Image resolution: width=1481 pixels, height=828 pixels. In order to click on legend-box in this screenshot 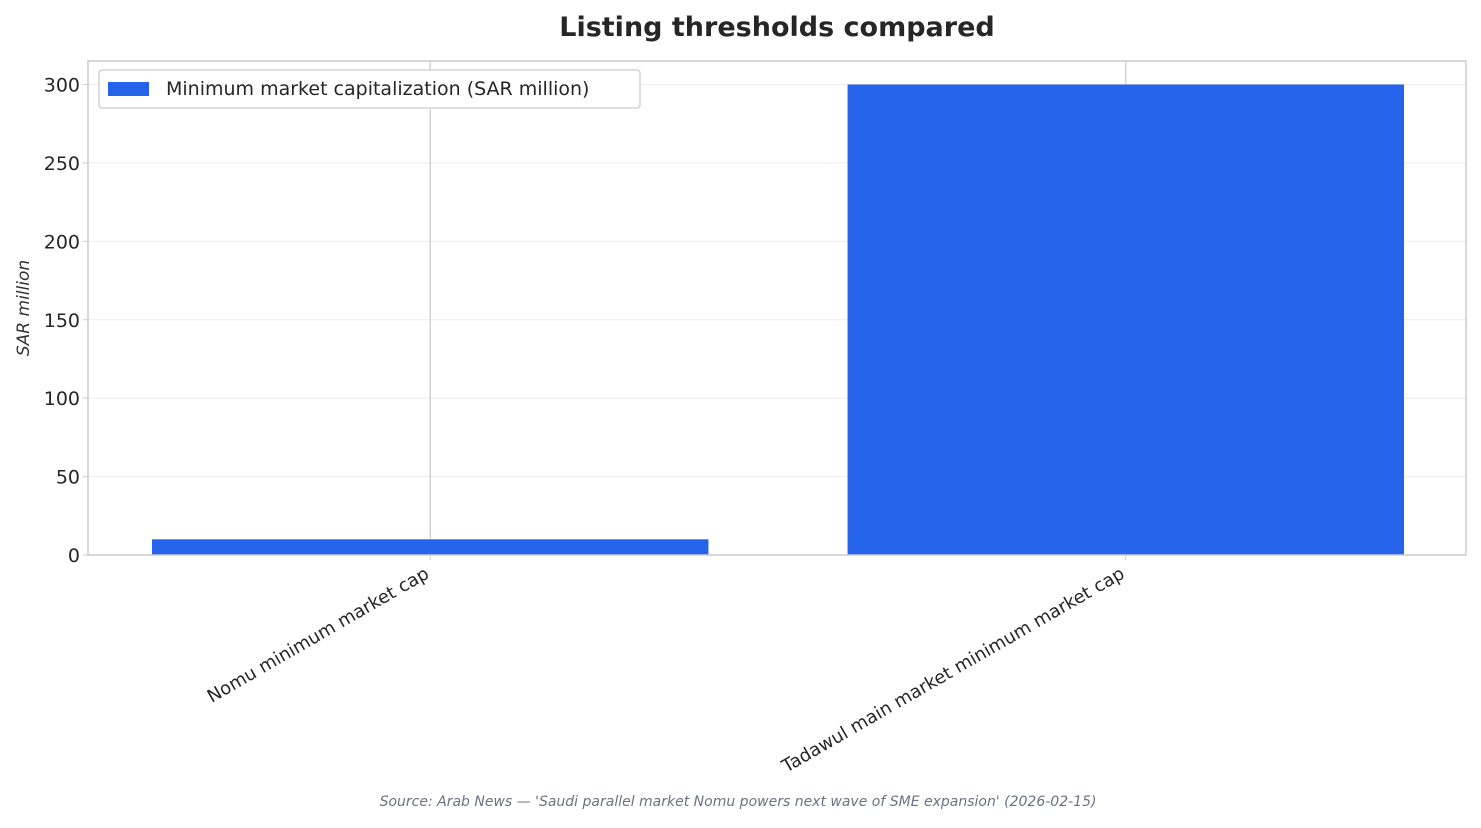, I will do `click(369, 89)`.